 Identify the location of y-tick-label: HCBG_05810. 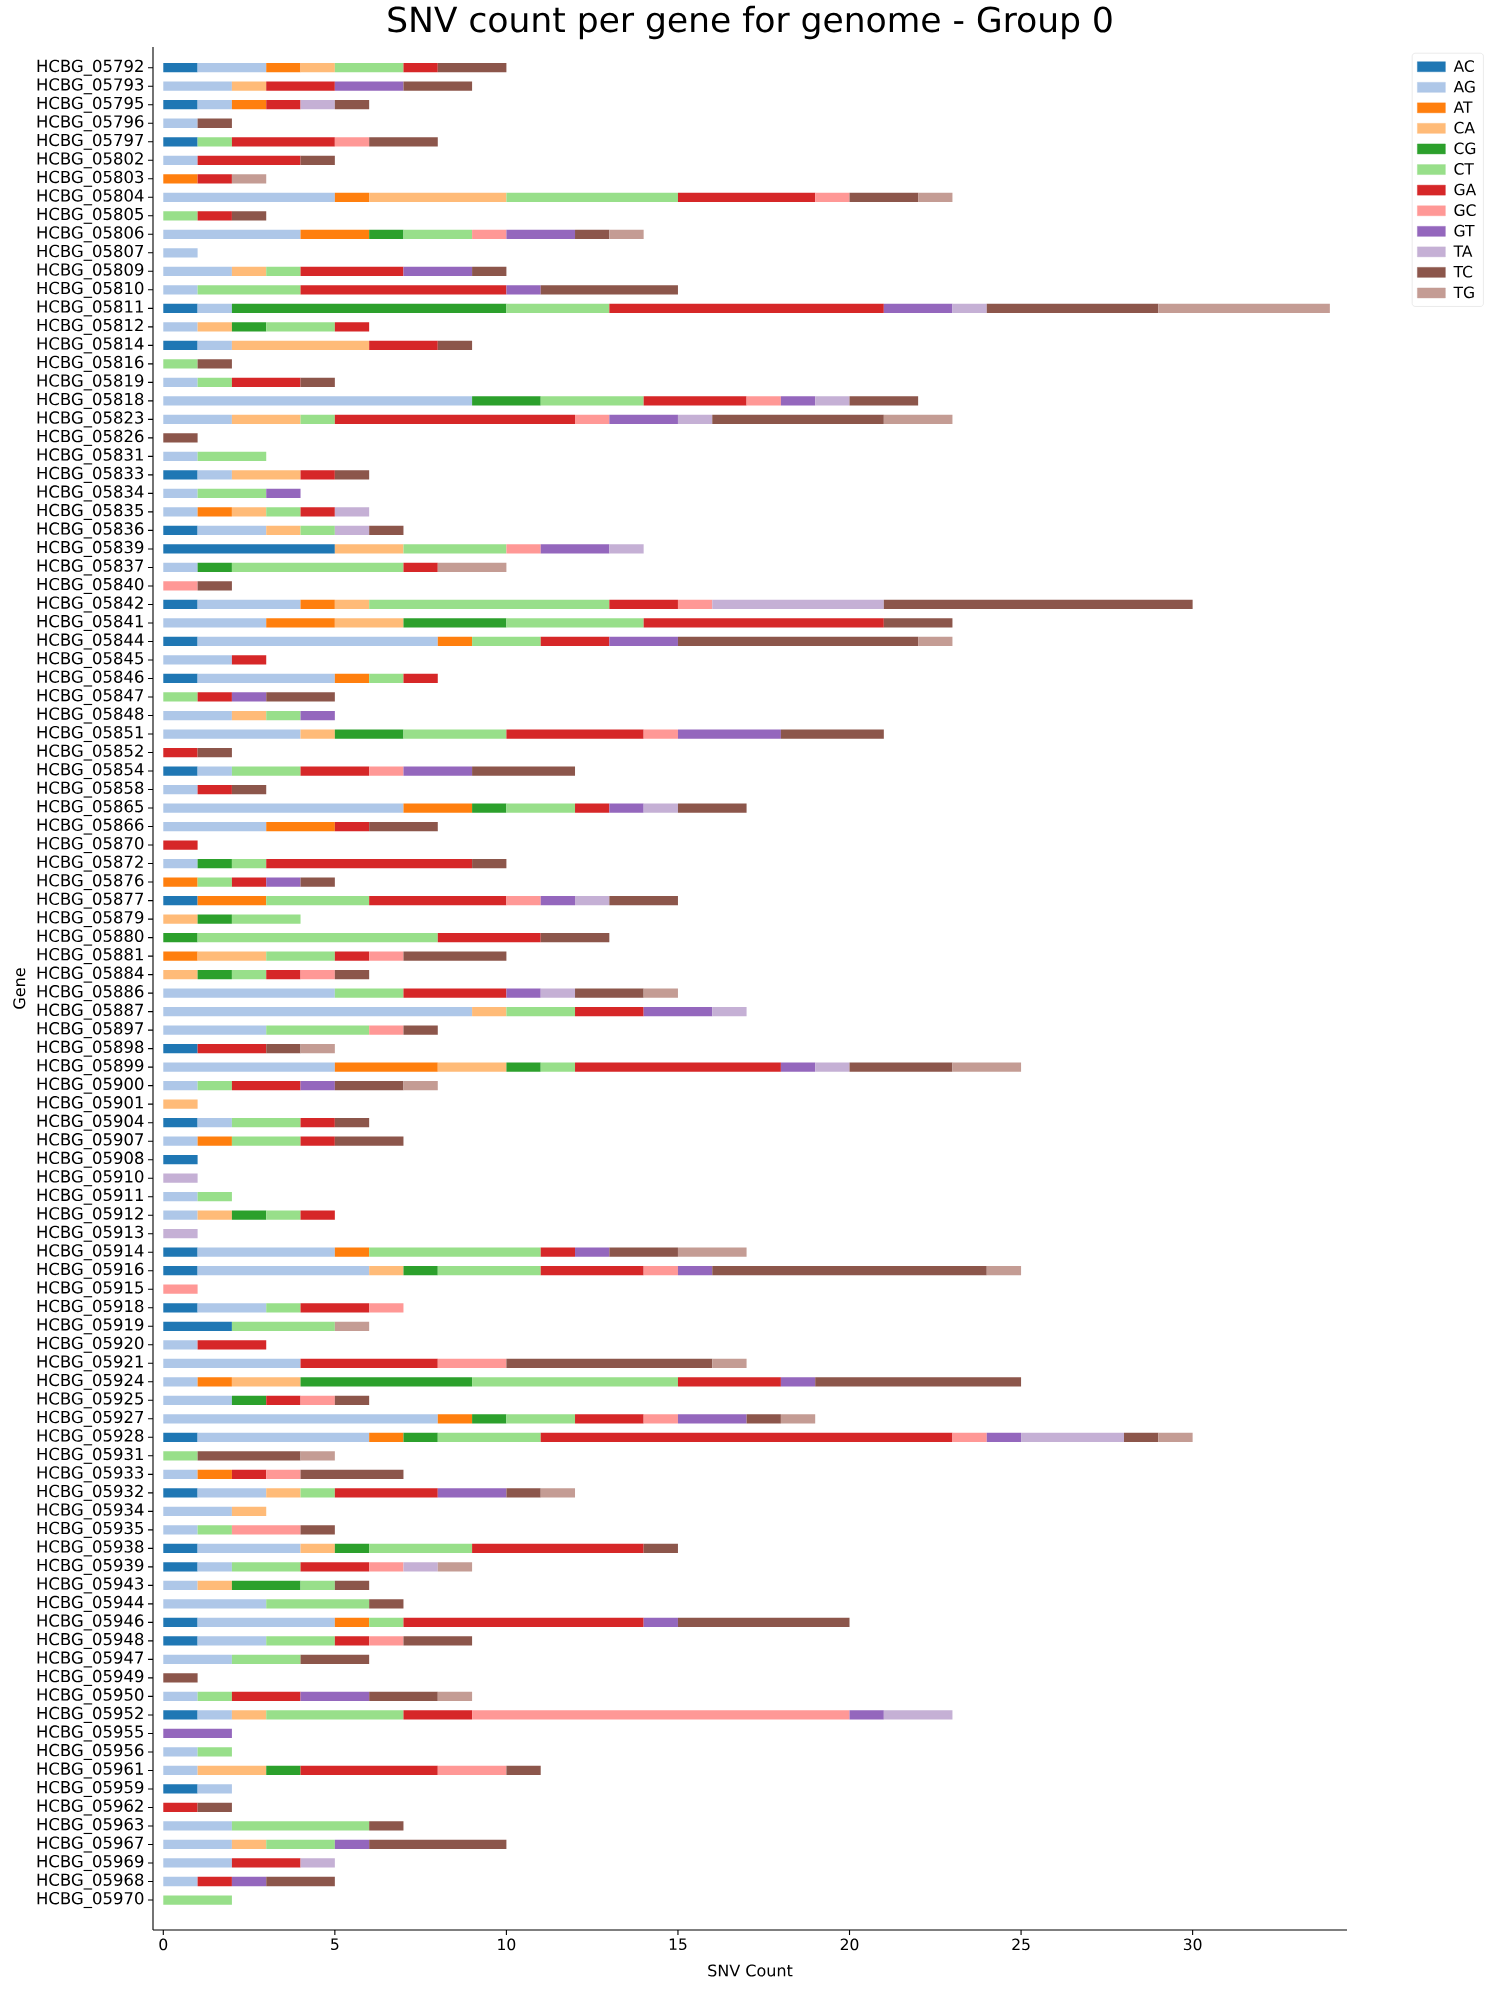
(90, 289).